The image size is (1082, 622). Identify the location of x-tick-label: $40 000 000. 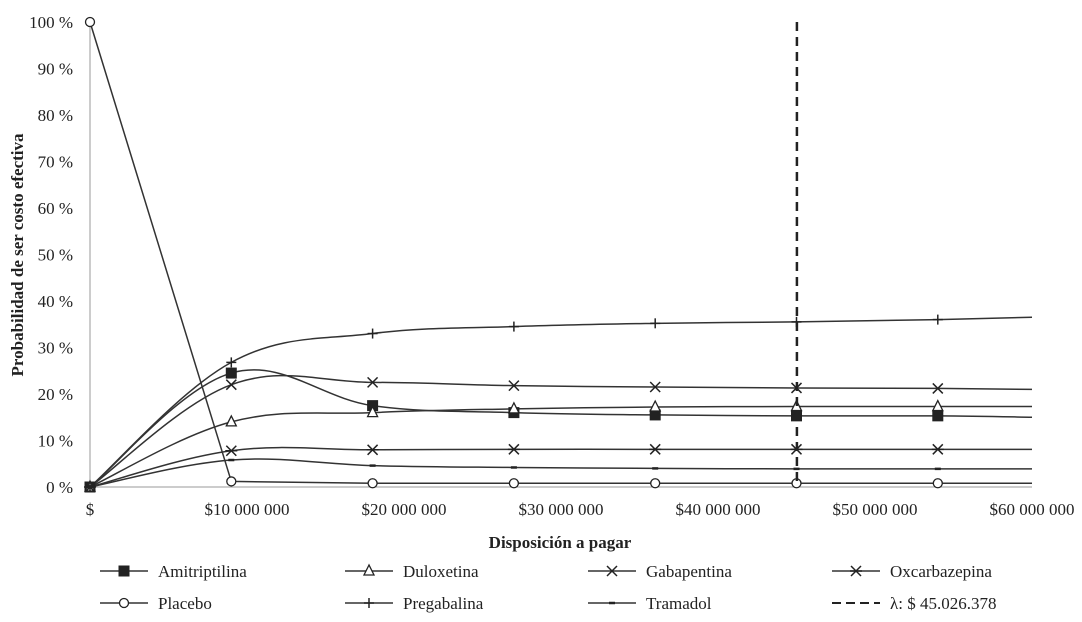
(718, 509).